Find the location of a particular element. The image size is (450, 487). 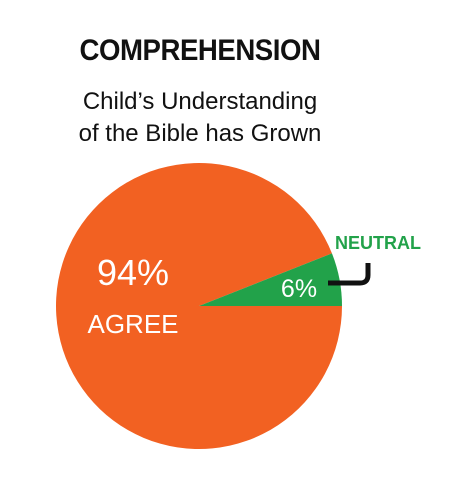

neutral-category-label: NEUTRAL is located at coordinates (378, 243).